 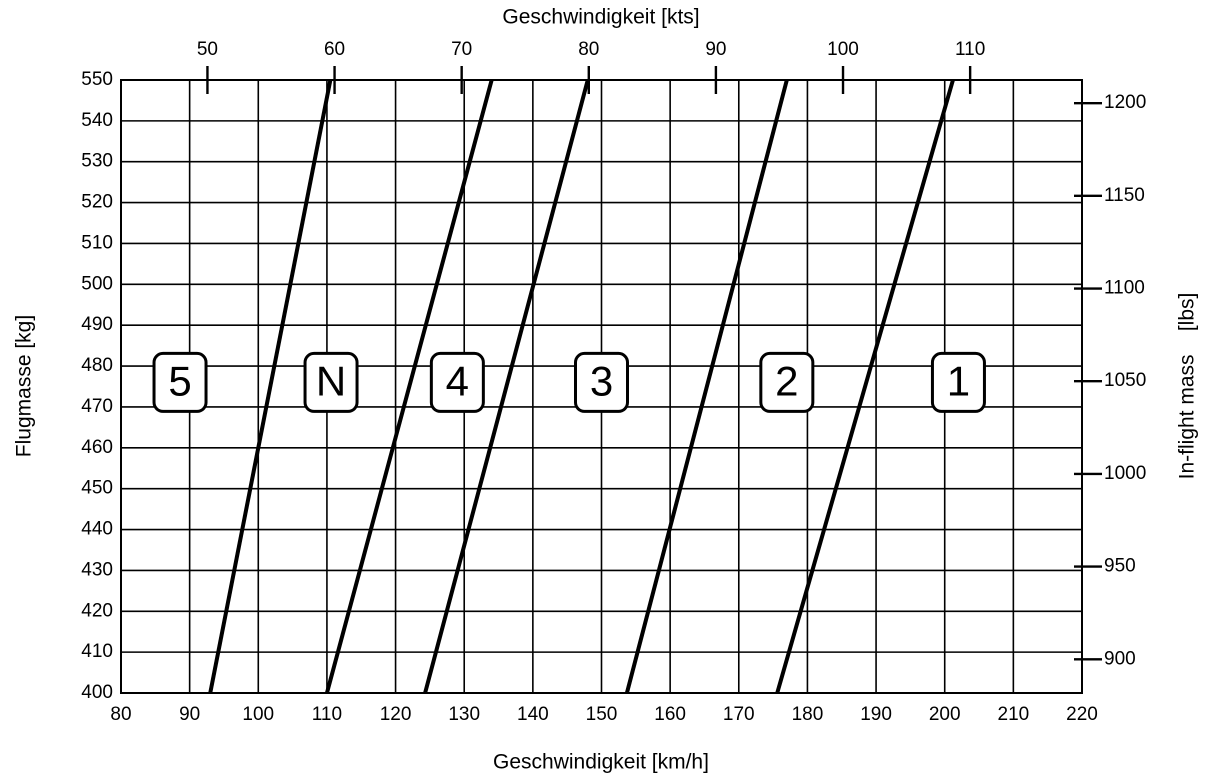 I want to click on y-tick-label: 500, so click(x=97, y=283).